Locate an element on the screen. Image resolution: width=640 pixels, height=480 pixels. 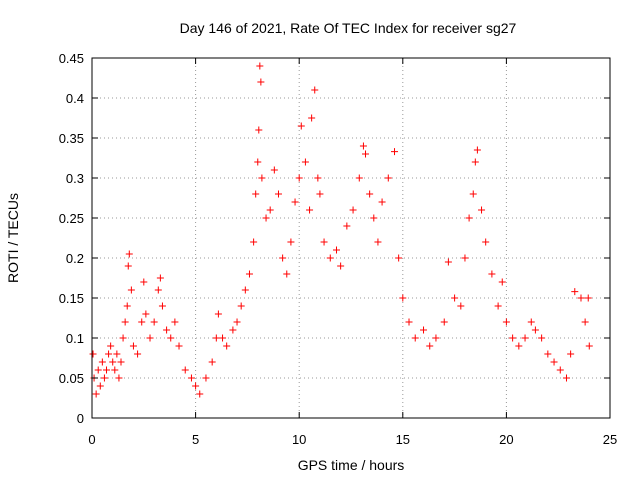
x-axis-label: GPS time / hours is located at coordinates (351, 465).